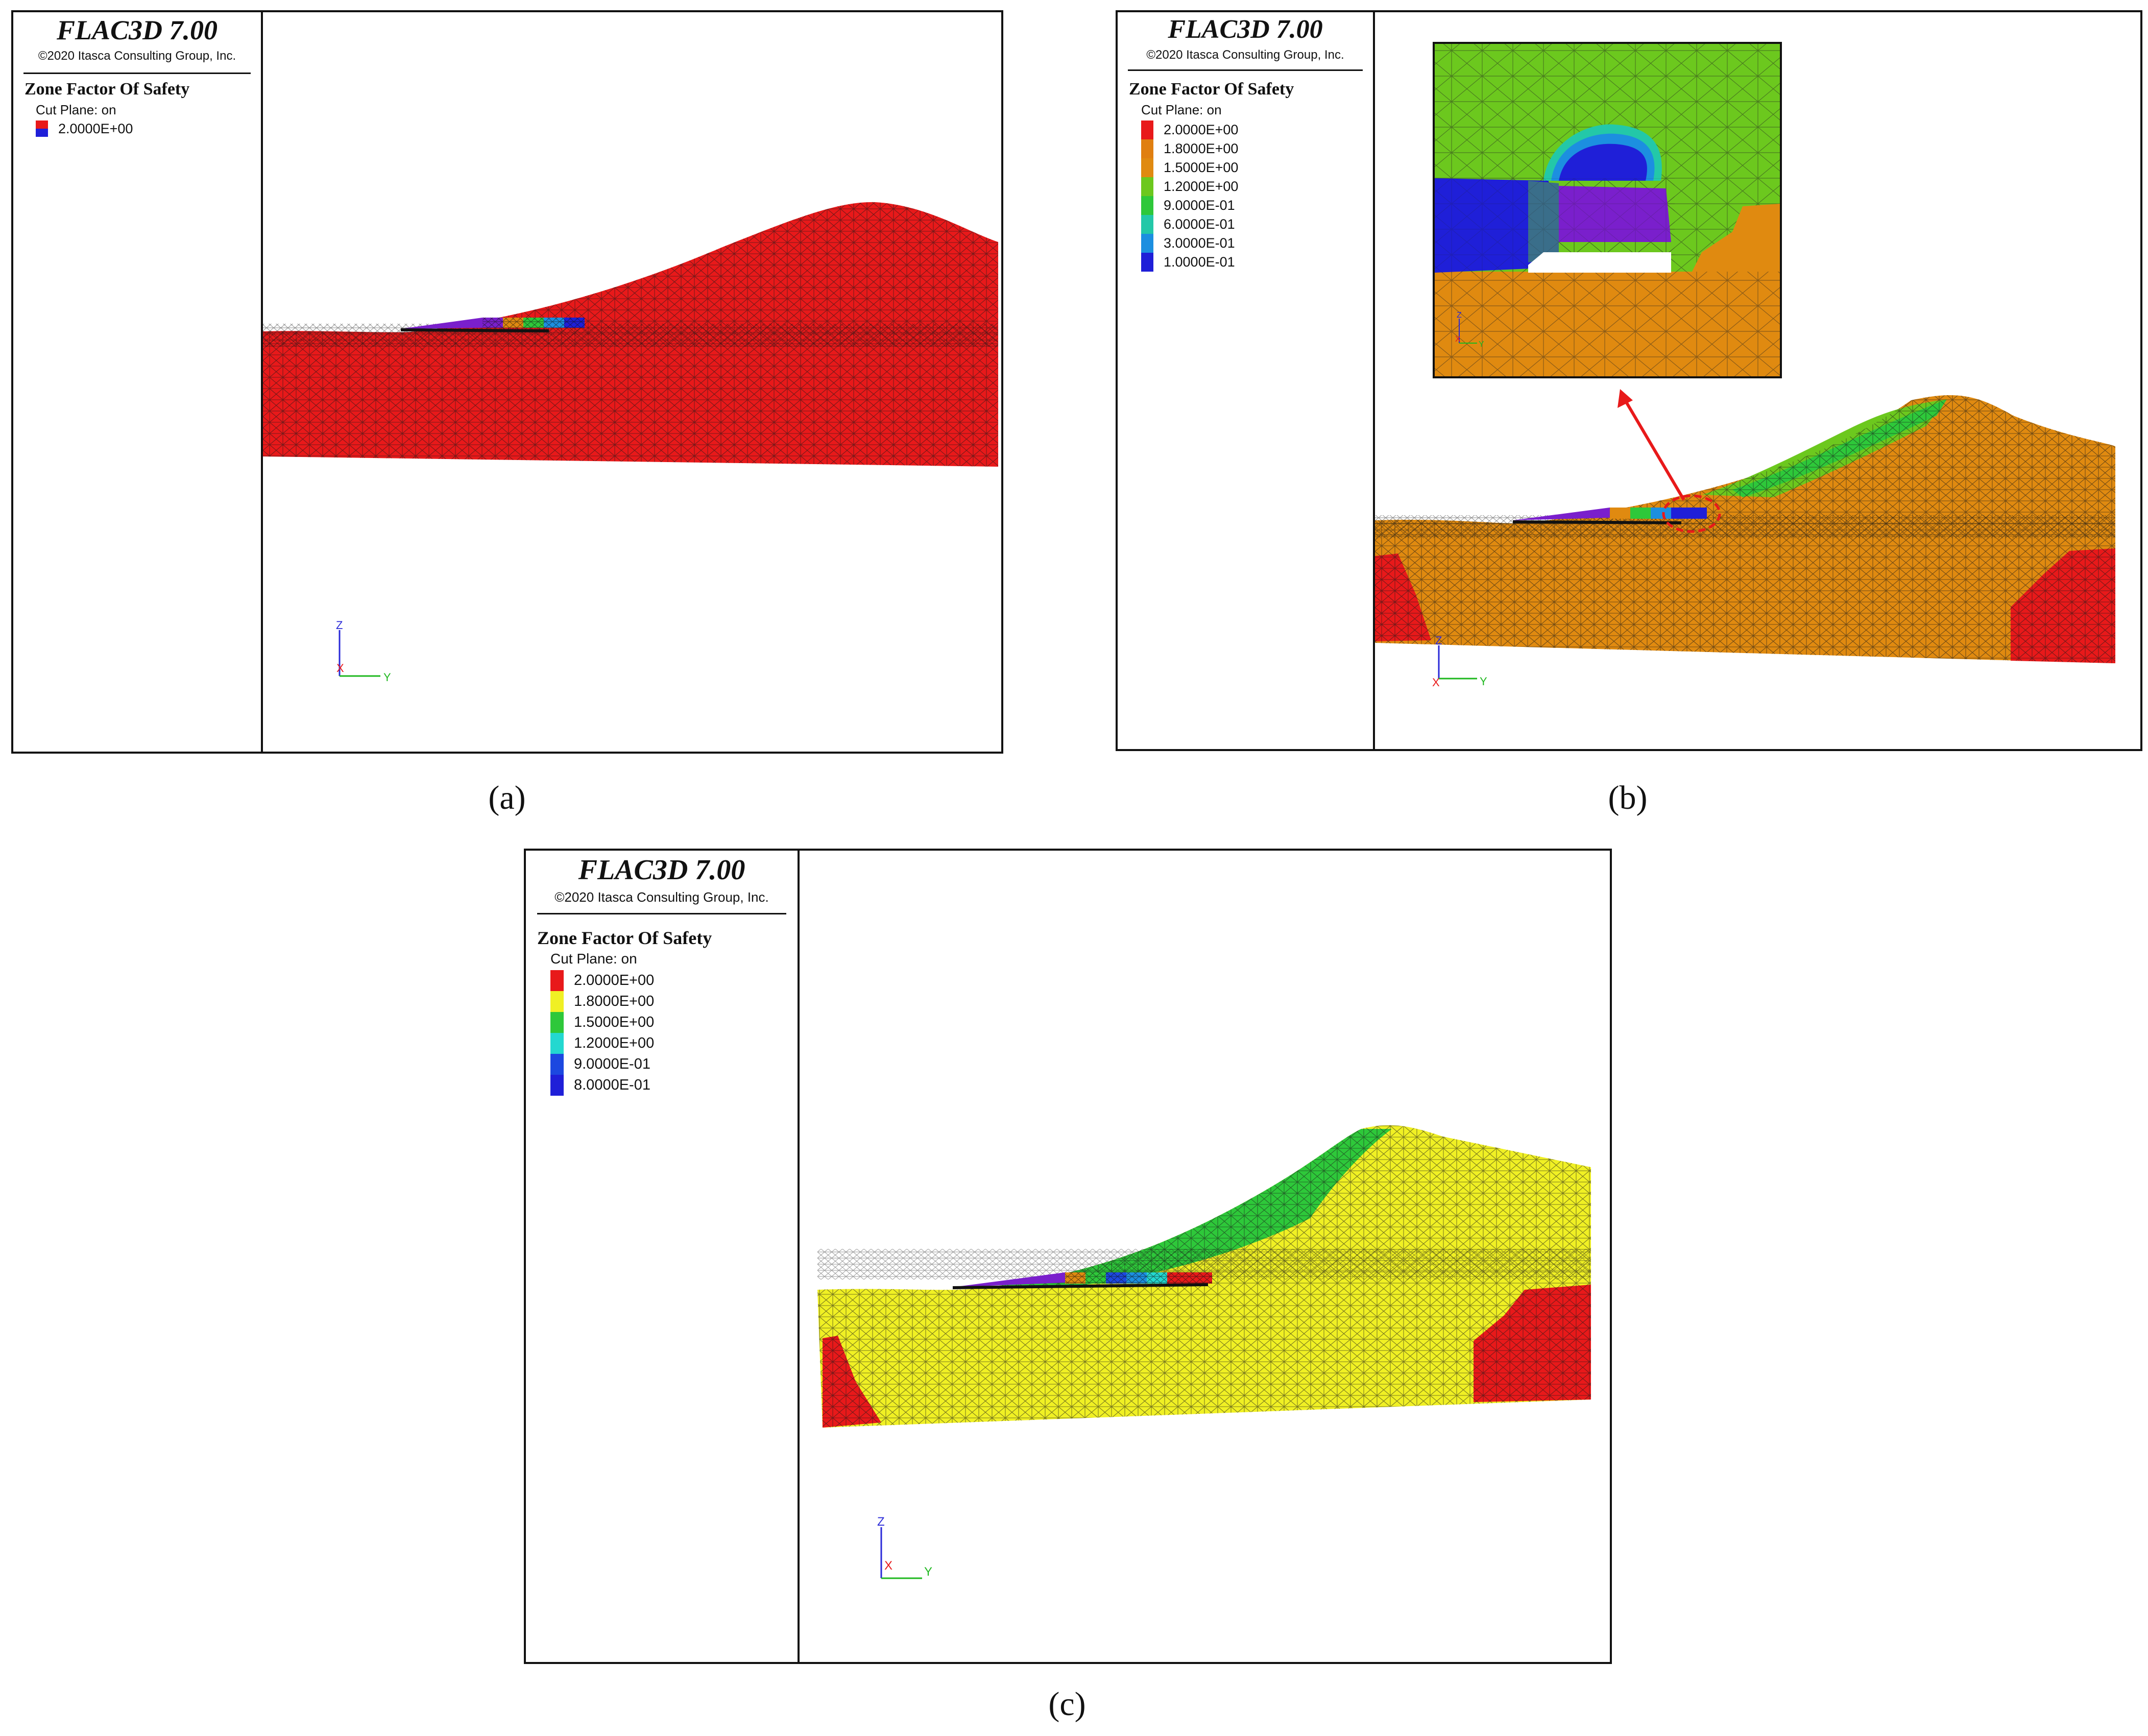 This screenshot has width=2148, height=1736. I want to click on legend-item: 6.0000E-01, so click(1189, 225).